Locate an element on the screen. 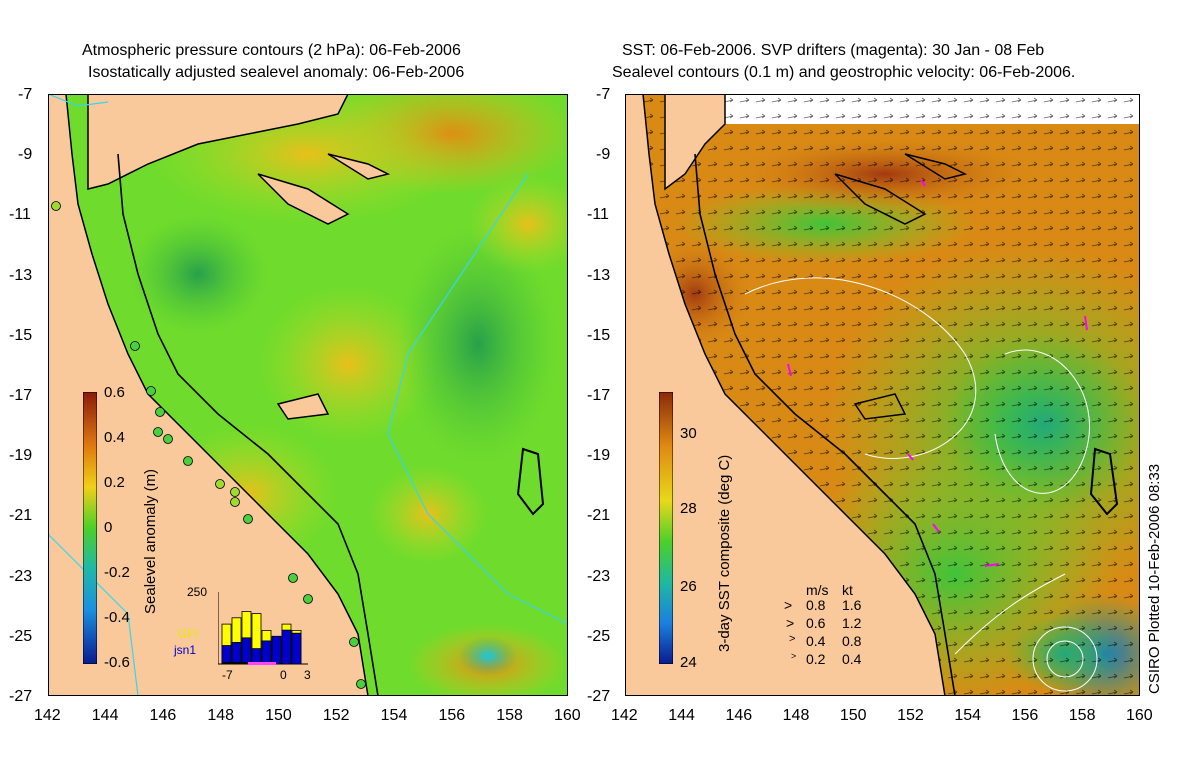  velocity-legend-header-ms: m/s is located at coordinates (817, 590).